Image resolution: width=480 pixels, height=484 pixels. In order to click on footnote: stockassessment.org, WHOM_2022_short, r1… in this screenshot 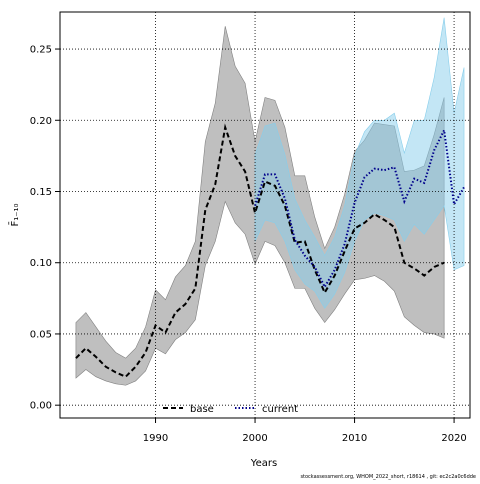, I will do `click(388, 477)`.